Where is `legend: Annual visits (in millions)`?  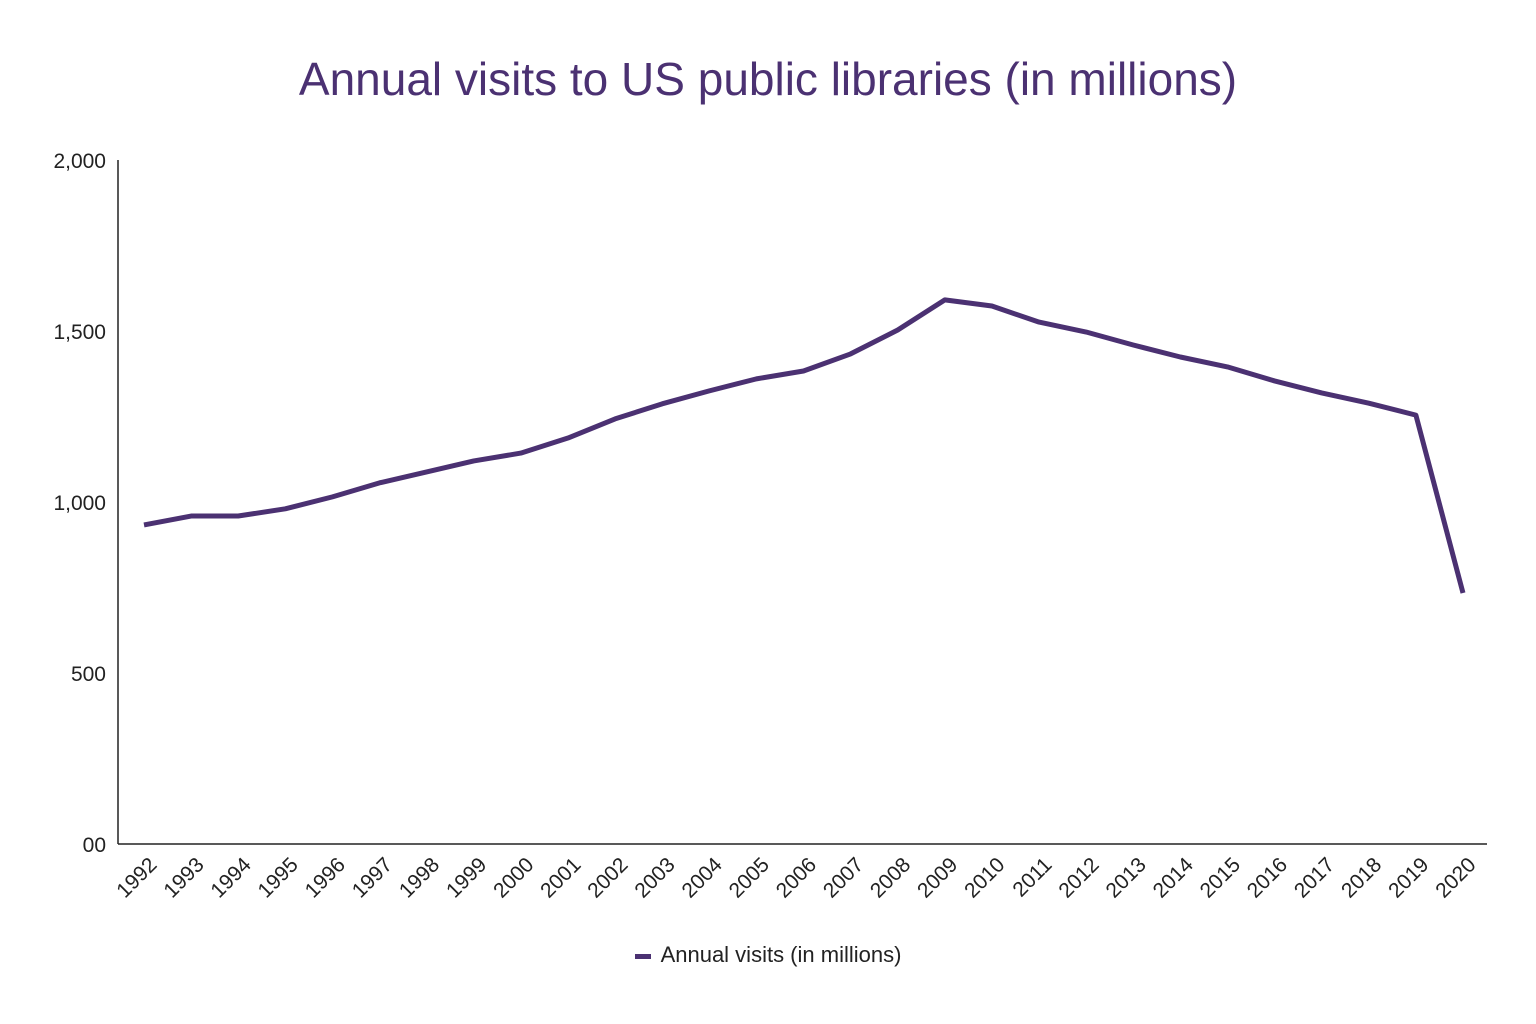 legend: Annual visits (in millions) is located at coordinates (768, 955).